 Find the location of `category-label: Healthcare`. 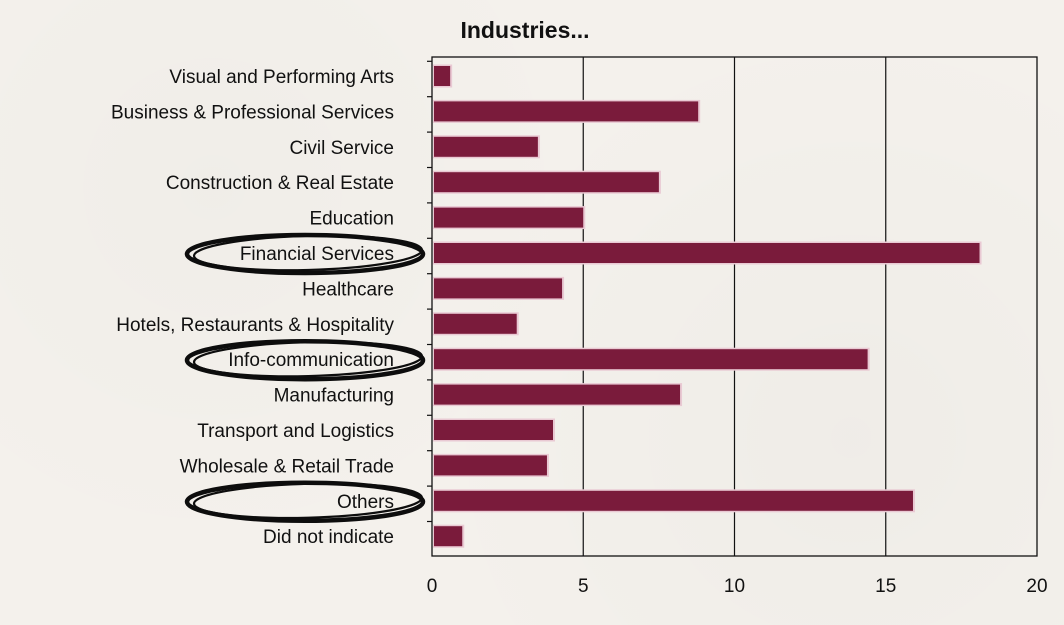

category-label: Healthcare is located at coordinates (348, 289).